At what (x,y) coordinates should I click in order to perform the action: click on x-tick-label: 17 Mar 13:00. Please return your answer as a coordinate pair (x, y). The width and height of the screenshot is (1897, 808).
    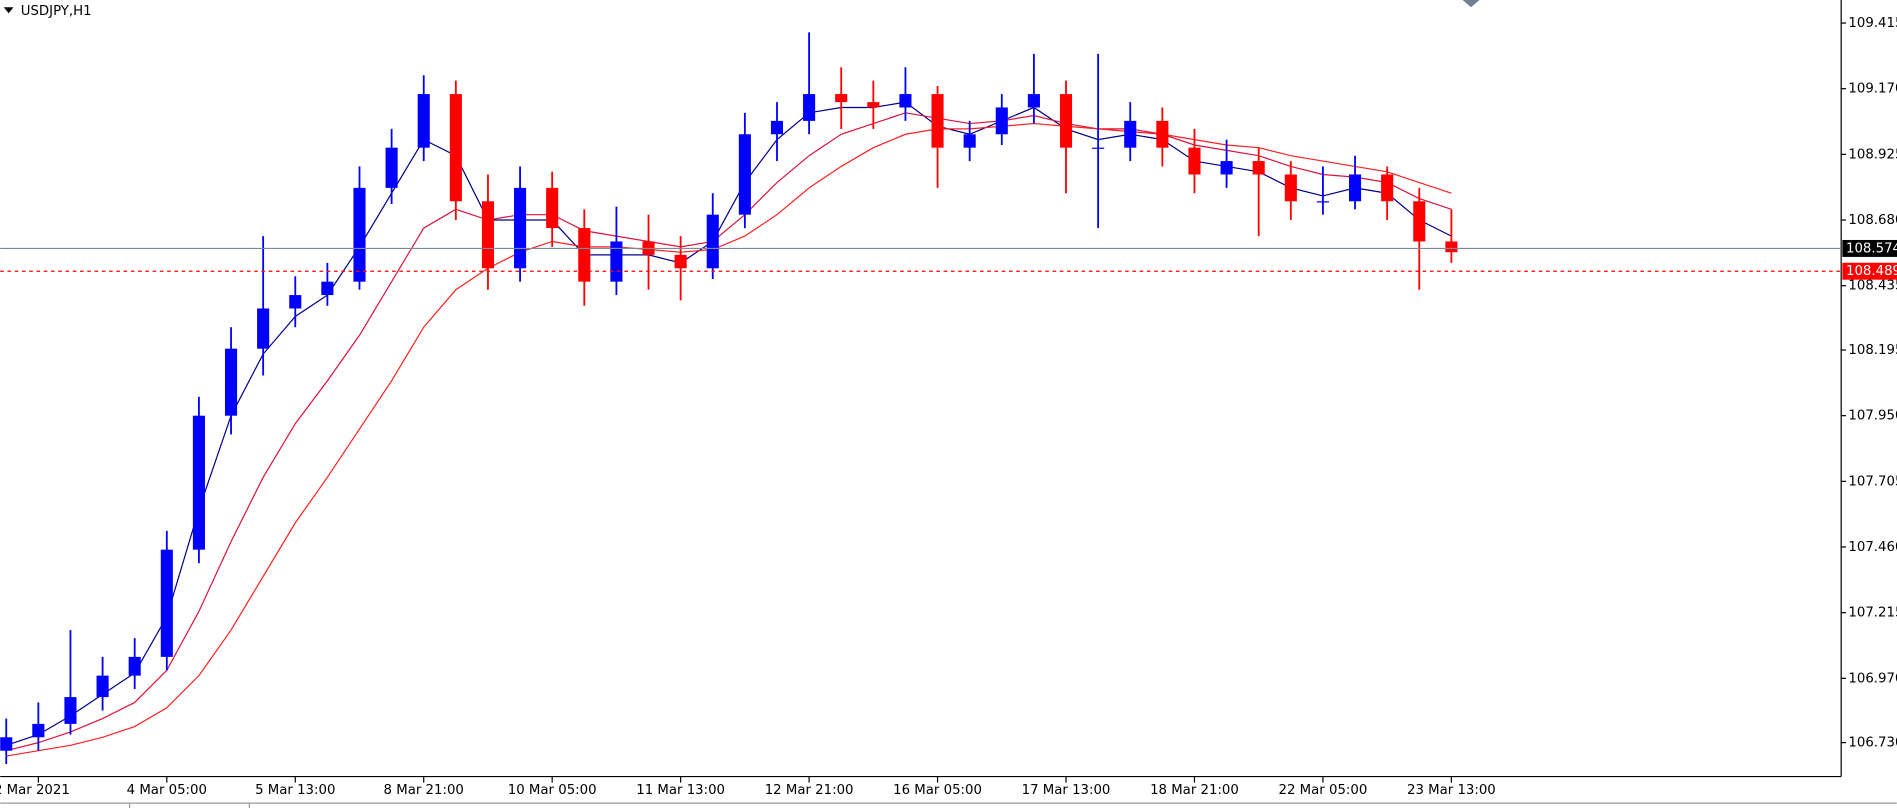
    Looking at the image, I should click on (1066, 790).